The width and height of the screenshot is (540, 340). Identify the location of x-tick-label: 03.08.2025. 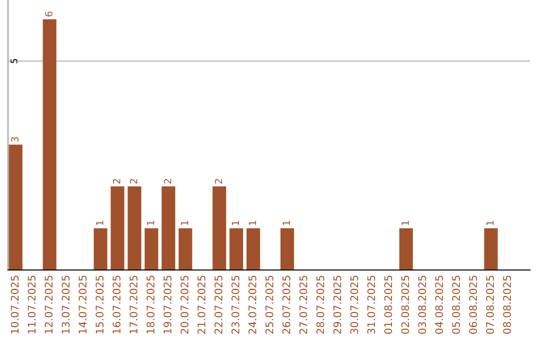
(422, 305).